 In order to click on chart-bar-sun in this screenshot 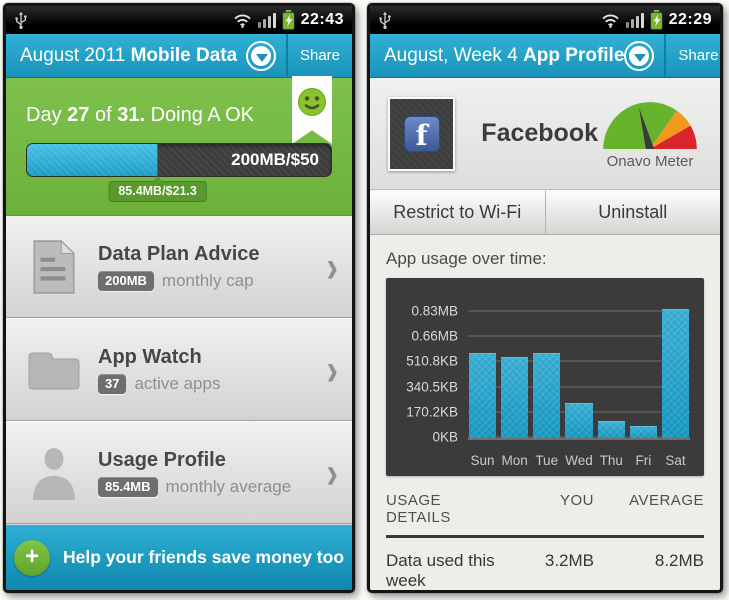, I will do `click(483, 395)`.